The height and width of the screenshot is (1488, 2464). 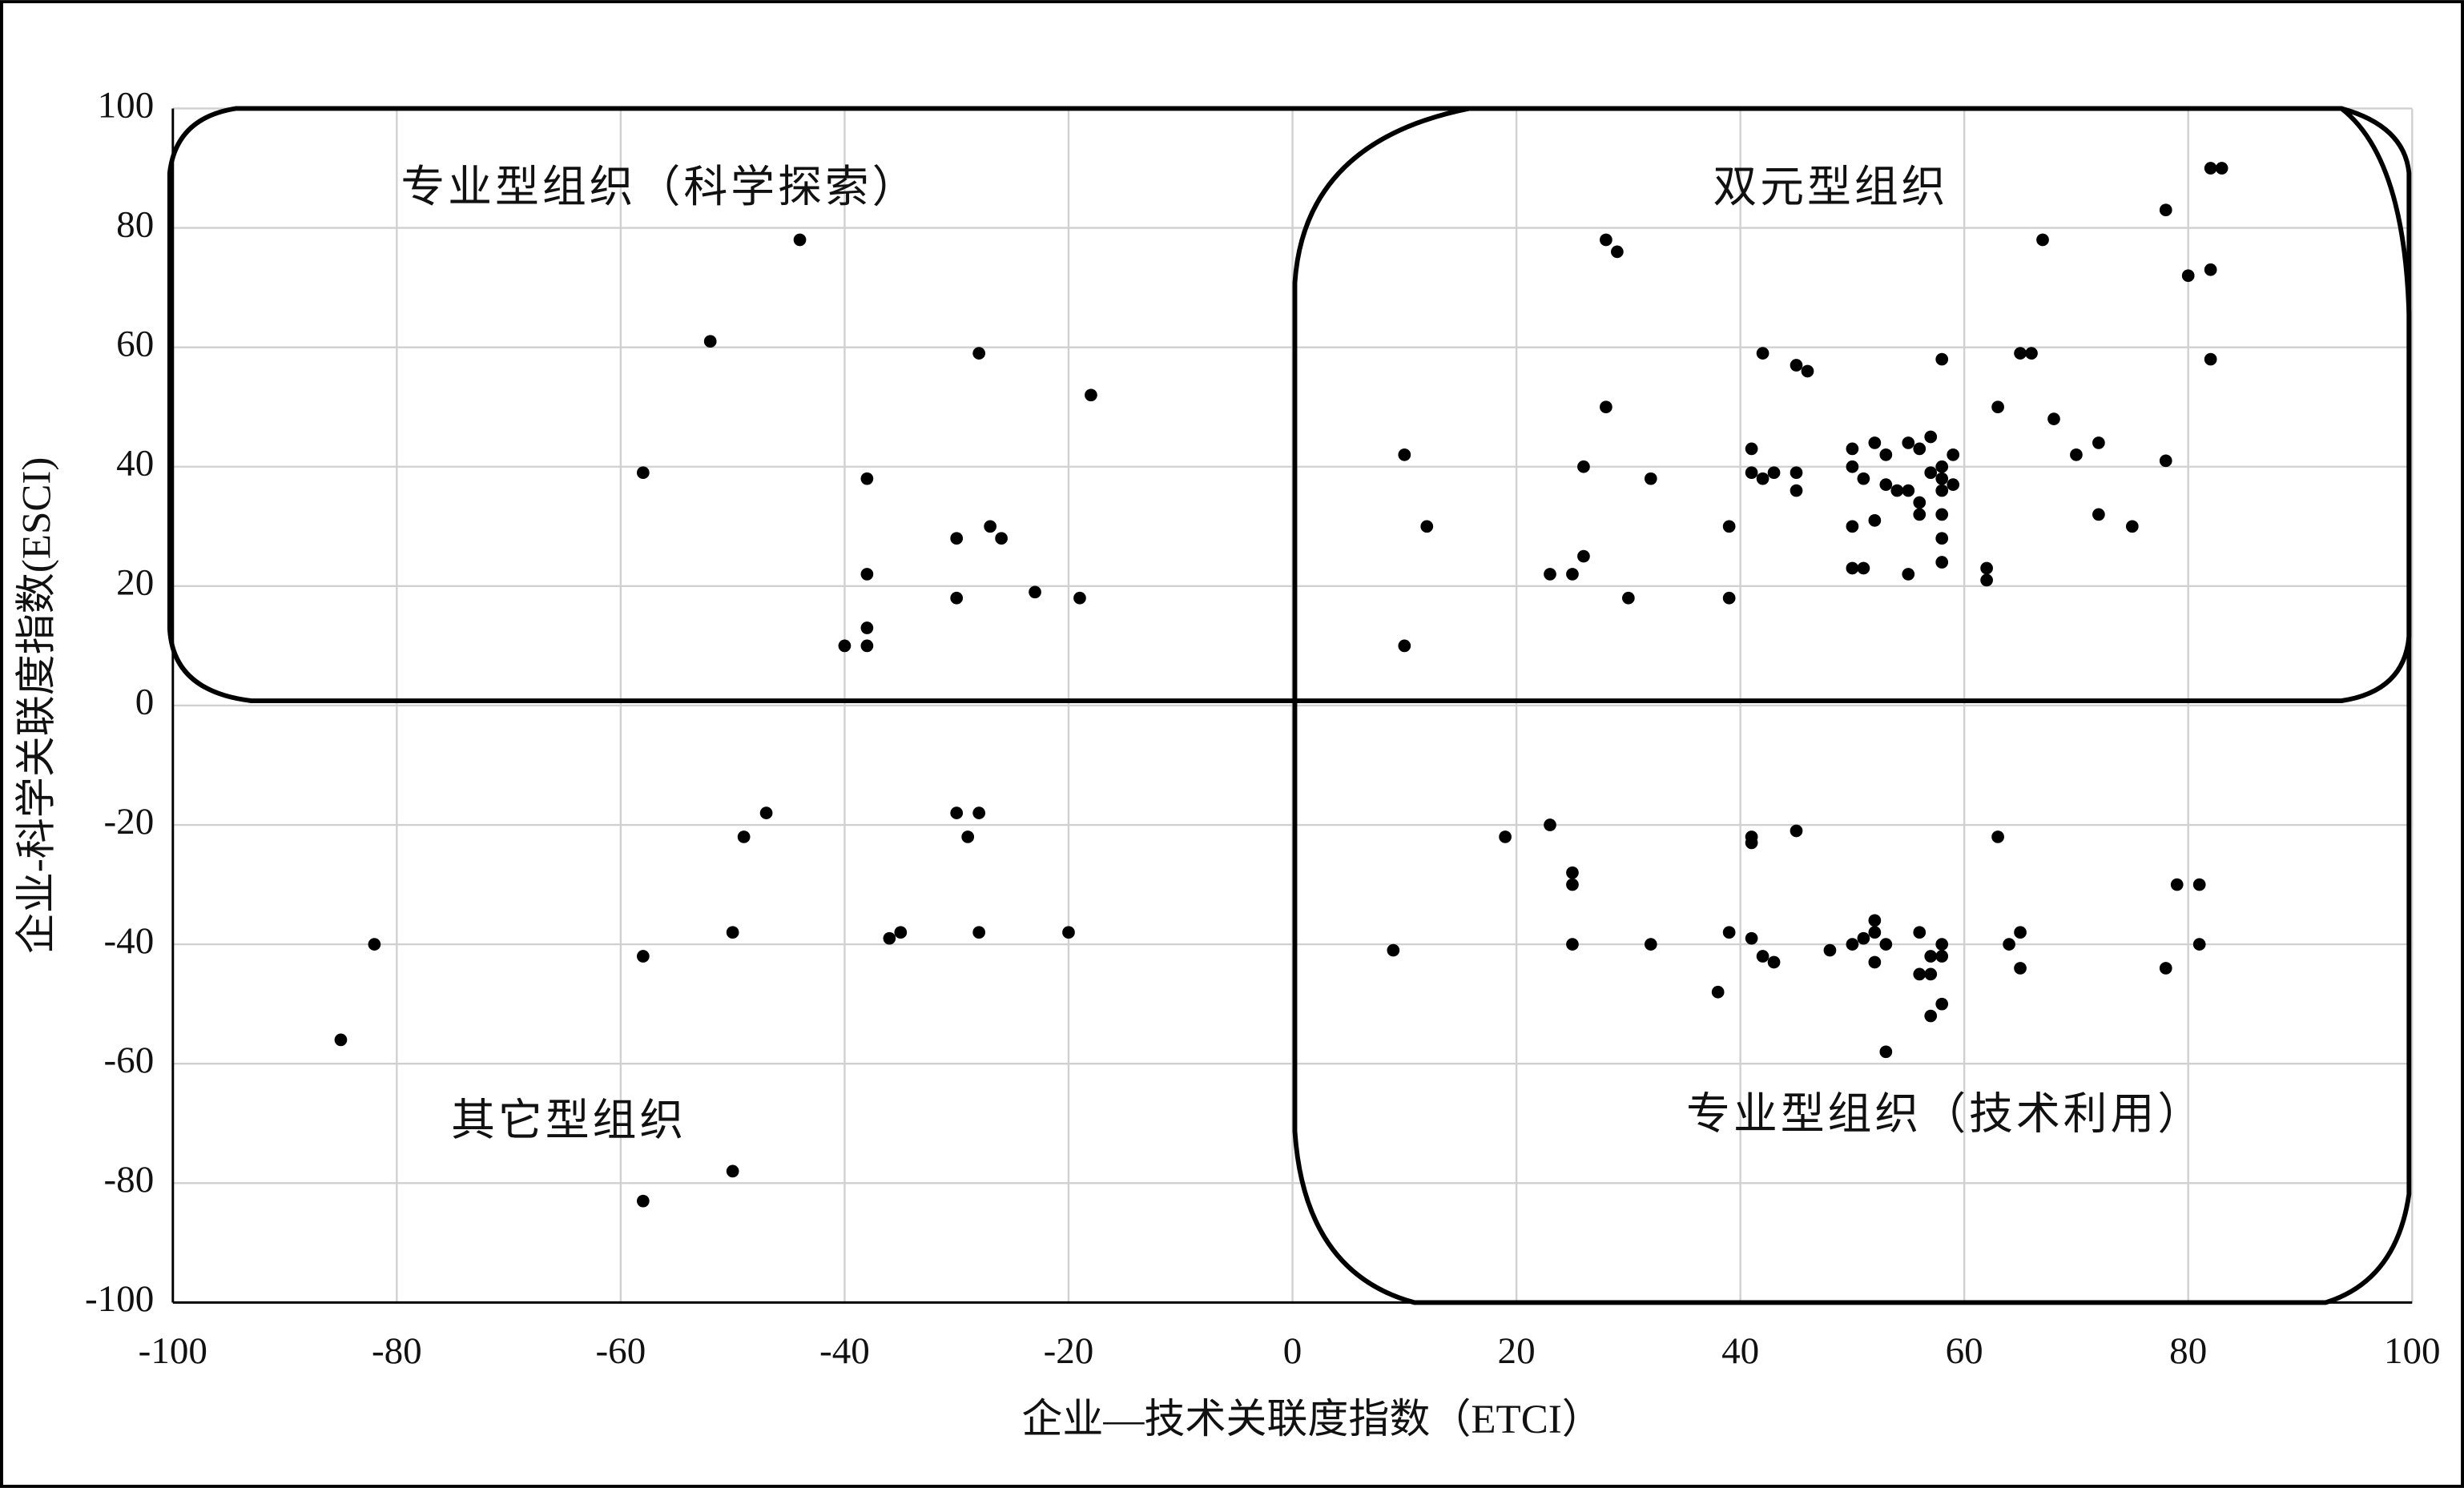 I want to click on y-tick-label: 40, so click(x=135, y=464).